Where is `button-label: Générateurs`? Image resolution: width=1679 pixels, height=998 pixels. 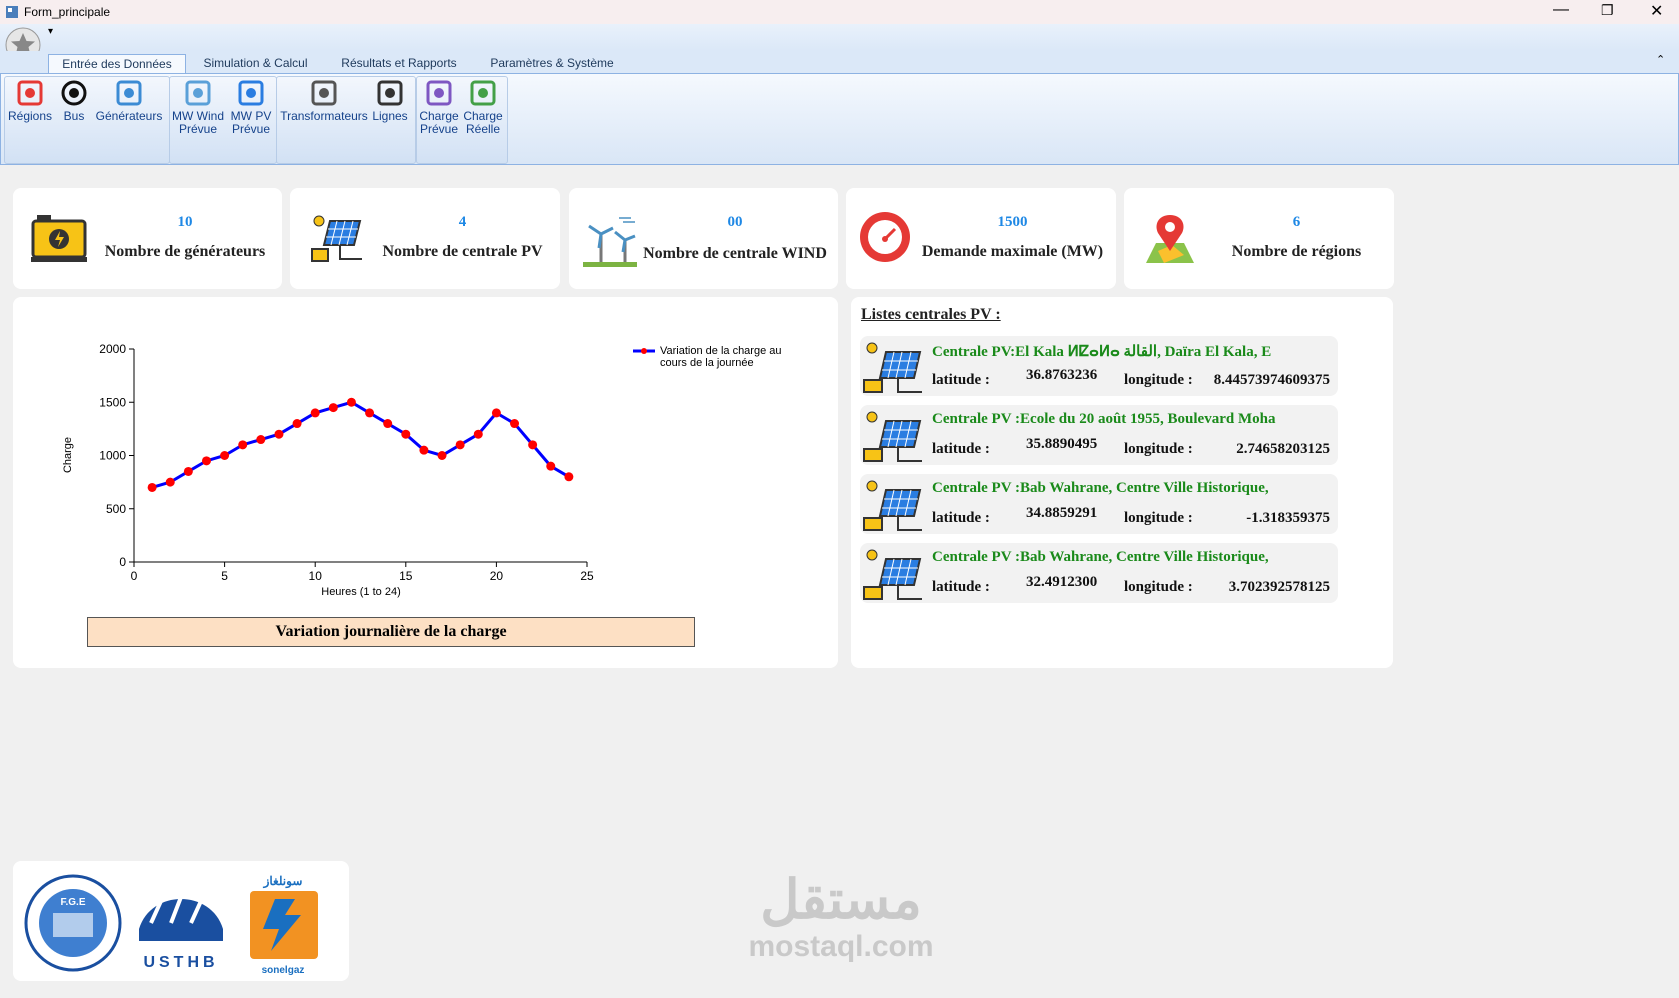 button-label: Générateurs is located at coordinates (129, 116).